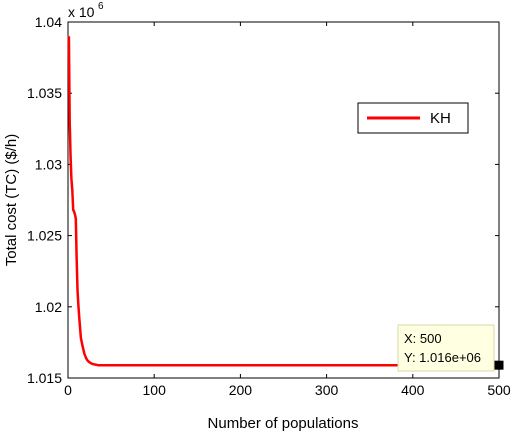  What do you see at coordinates (499, 365) in the screenshot?
I see `data-tip-marker` at bounding box center [499, 365].